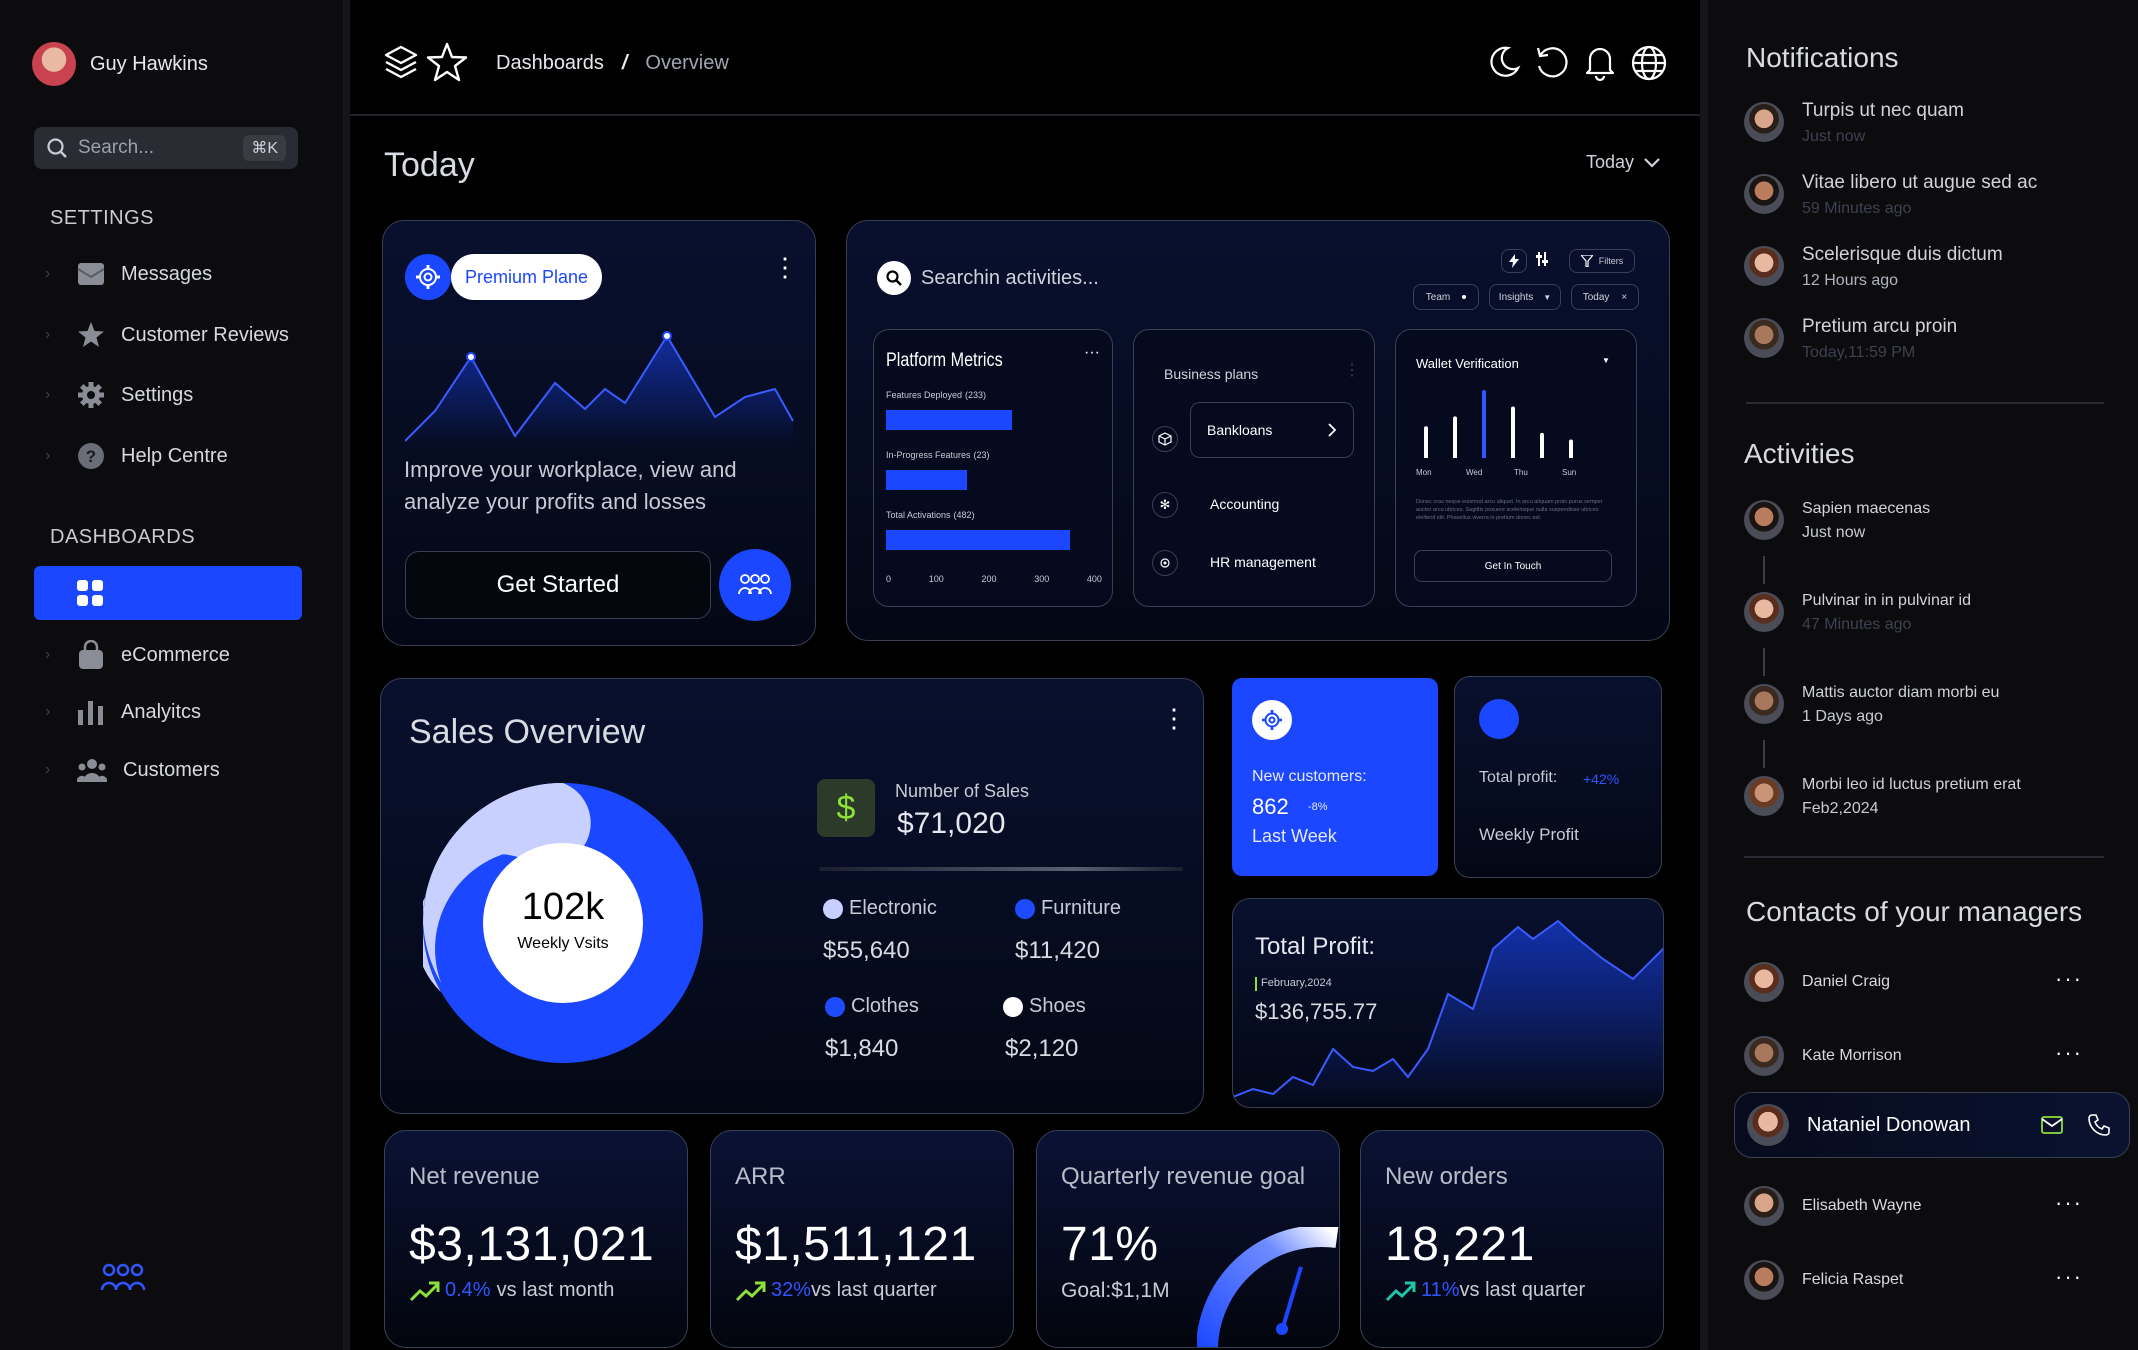  What do you see at coordinates (550, 63) in the screenshot?
I see `breadcrumb-dashboards: Dashboards` at bounding box center [550, 63].